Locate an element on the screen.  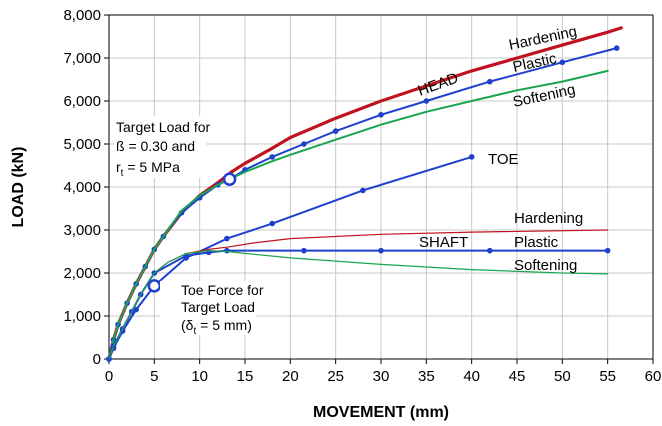
shaft-softening-label: Softening is located at coordinates (545, 265).